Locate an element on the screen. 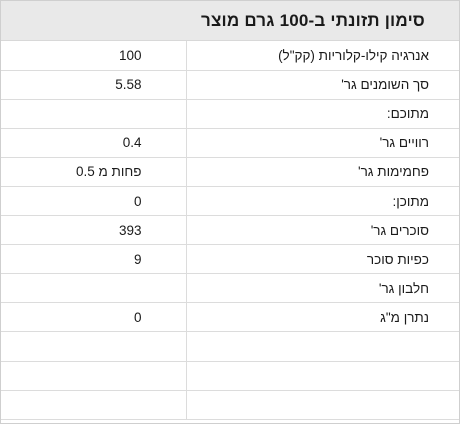 The width and height of the screenshot is (460, 424). table-row: 100 אנרגיה קילו-קלוריות (קק"ל) is located at coordinates (230, 56).